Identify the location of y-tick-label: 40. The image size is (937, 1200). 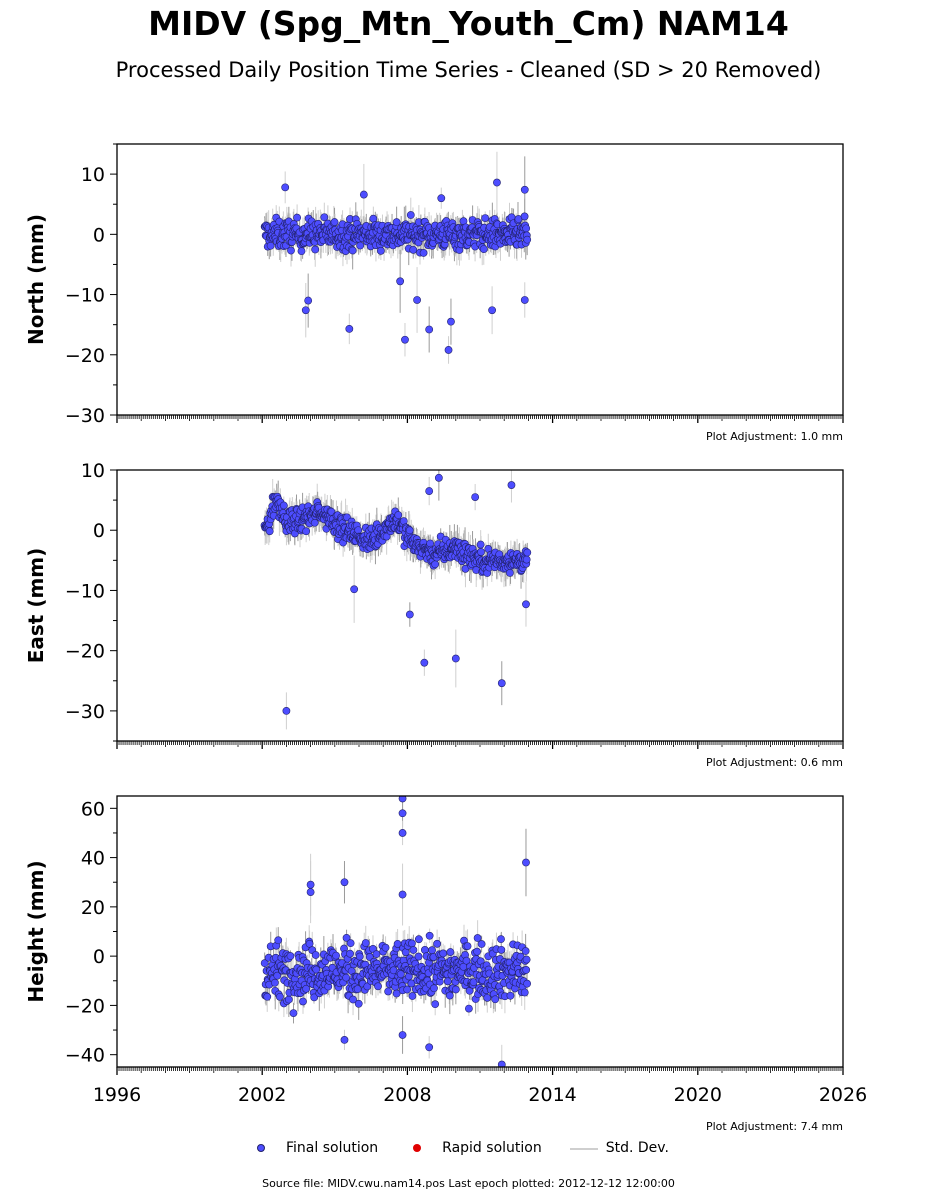
(93, 859).